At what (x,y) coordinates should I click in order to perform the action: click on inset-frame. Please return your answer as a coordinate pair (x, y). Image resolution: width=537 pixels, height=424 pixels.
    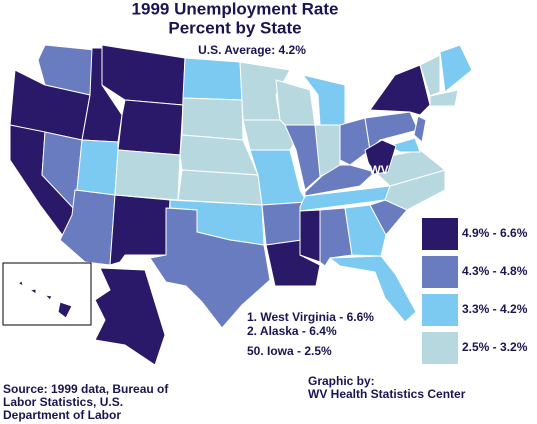
    Looking at the image, I should click on (47, 294).